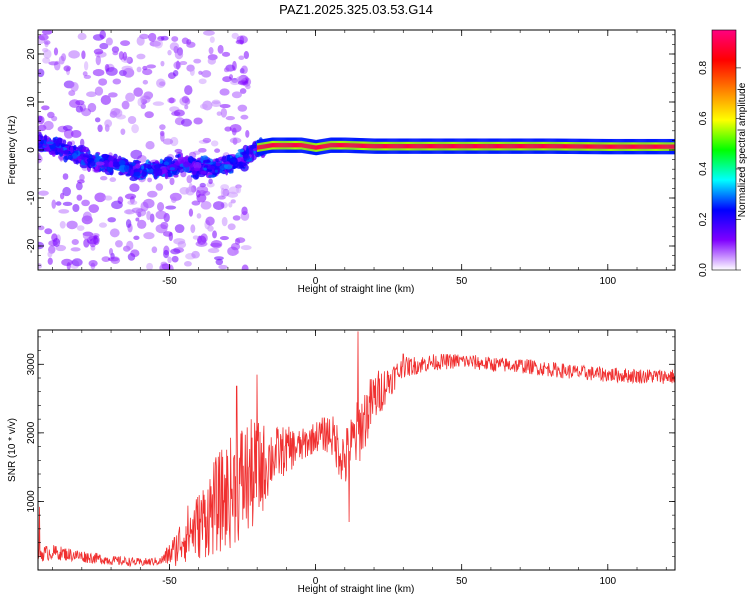  Describe the element at coordinates (742, 149) in the screenshot. I see `colorbar-label: Normalized spectral amplitude` at that location.